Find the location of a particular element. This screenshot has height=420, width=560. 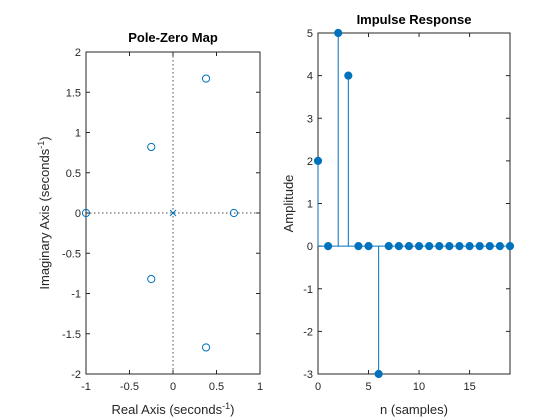

ir-y-tick-label: 4 is located at coordinates (310, 77).